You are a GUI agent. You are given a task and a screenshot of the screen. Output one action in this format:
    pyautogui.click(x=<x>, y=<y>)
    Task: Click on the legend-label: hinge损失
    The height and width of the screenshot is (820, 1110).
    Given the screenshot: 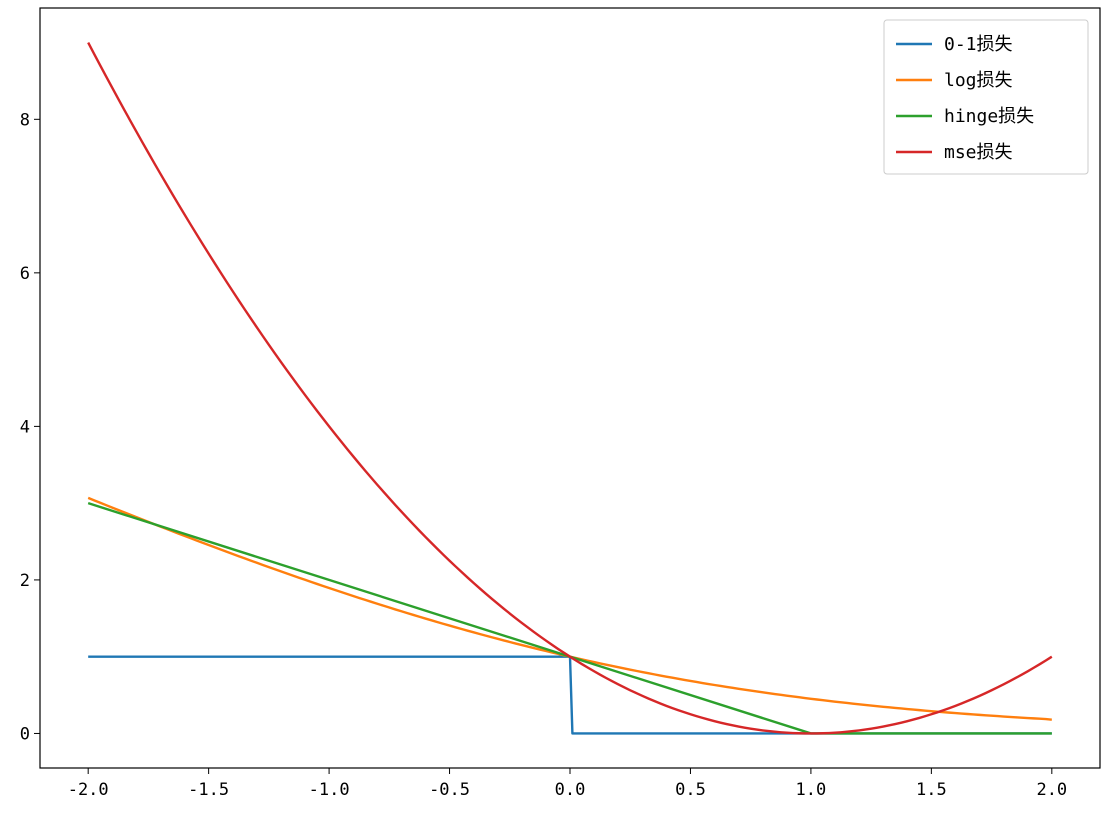 What is the action you would take?
    pyautogui.click(x=989, y=116)
    